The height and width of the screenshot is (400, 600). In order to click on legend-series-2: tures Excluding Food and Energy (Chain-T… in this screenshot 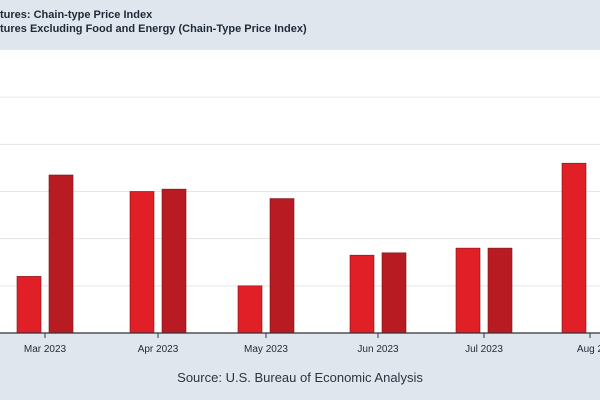, I will do `click(153, 29)`.